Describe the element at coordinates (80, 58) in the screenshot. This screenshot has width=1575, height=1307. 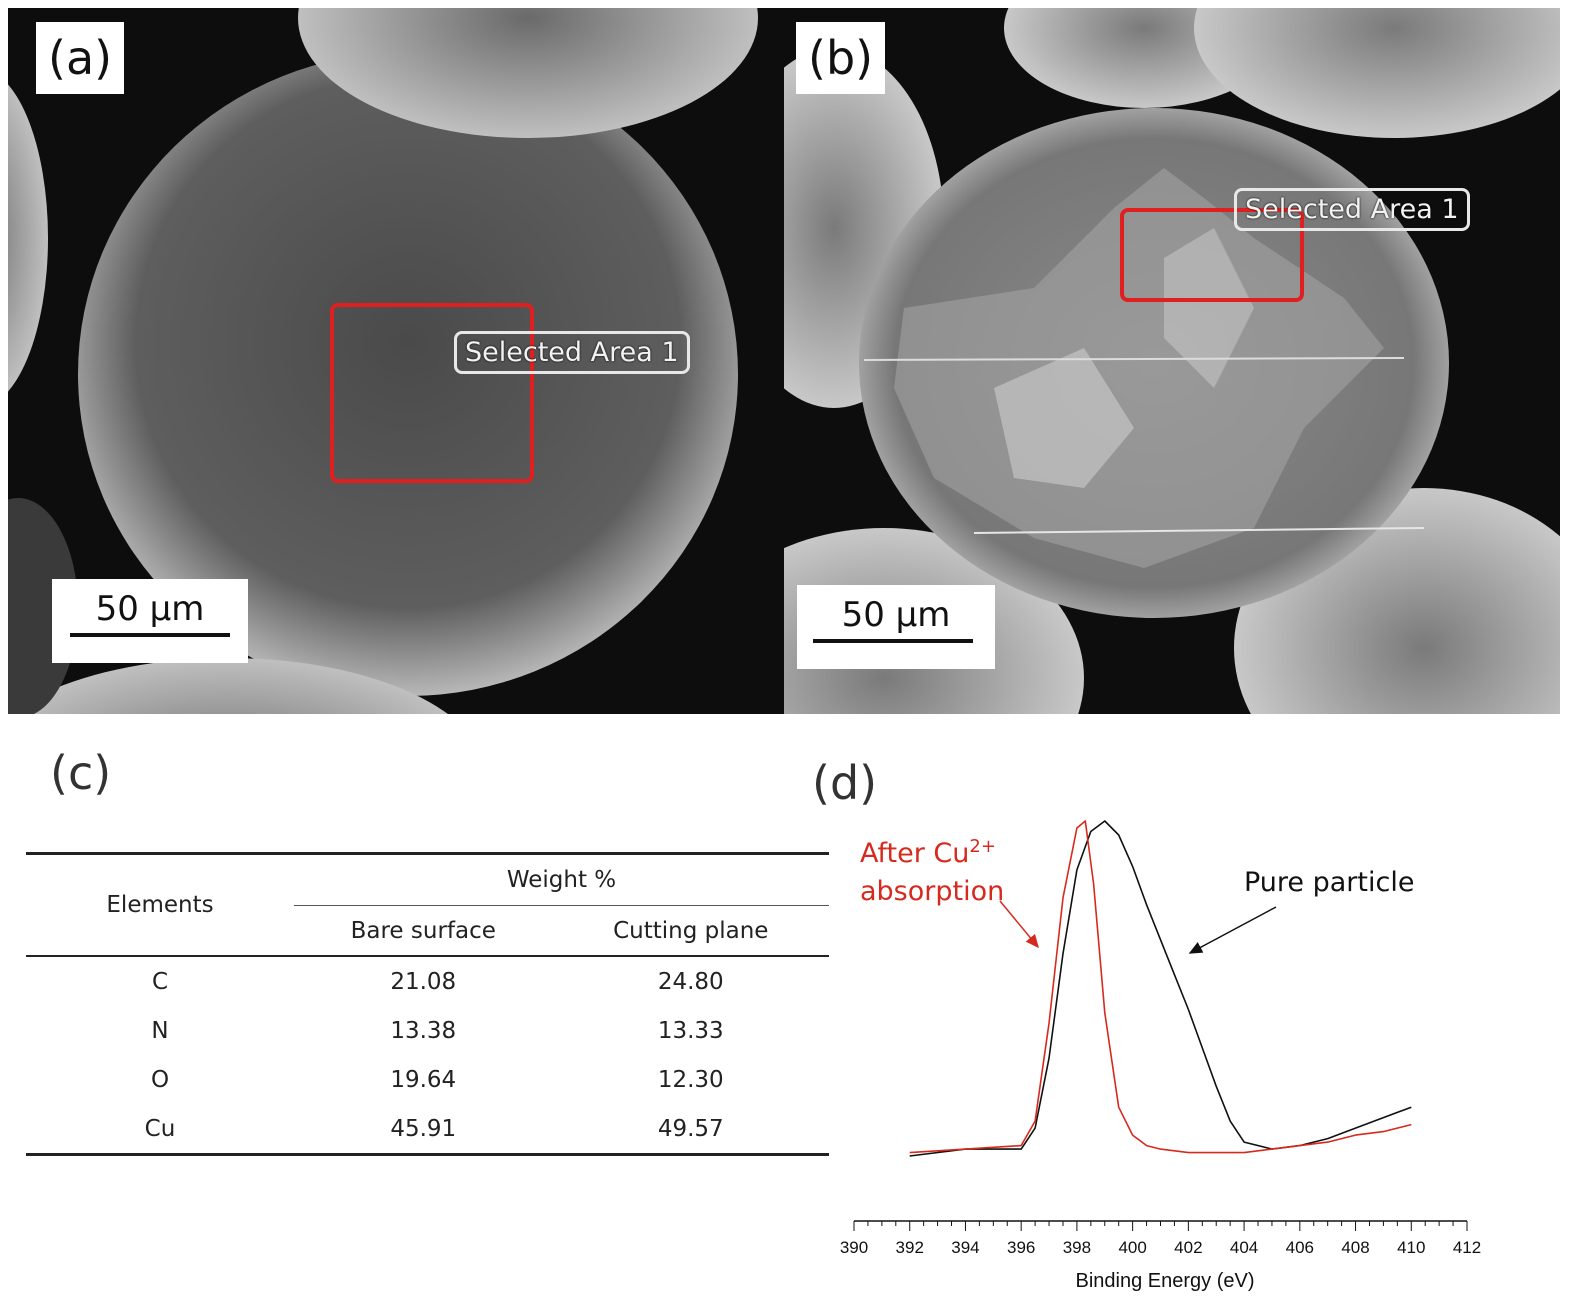
I see `panel-label-a: (a)` at that location.